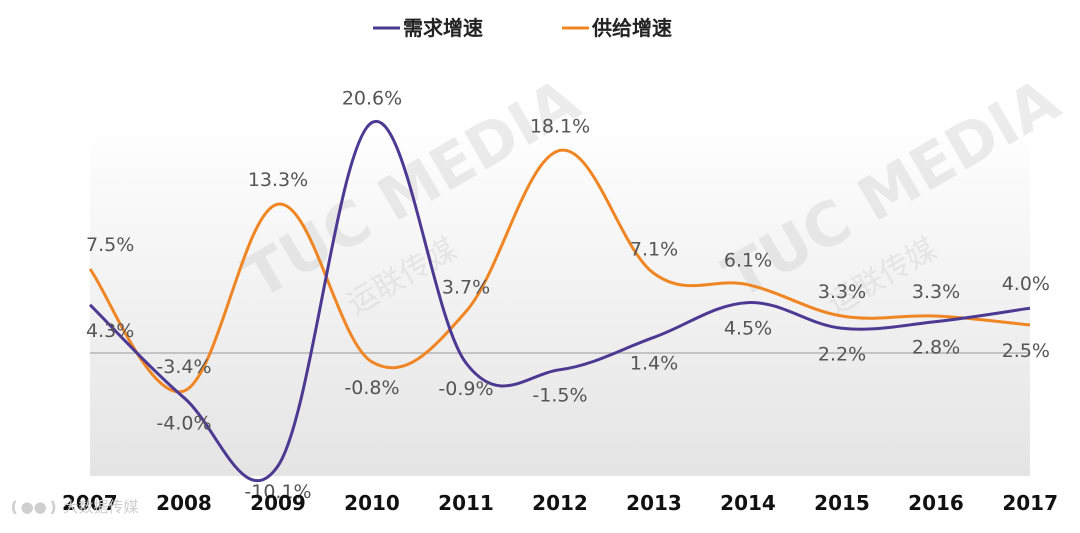  Describe the element at coordinates (631, 28) in the screenshot. I see `legend-label-supply: 供给增速` at that location.